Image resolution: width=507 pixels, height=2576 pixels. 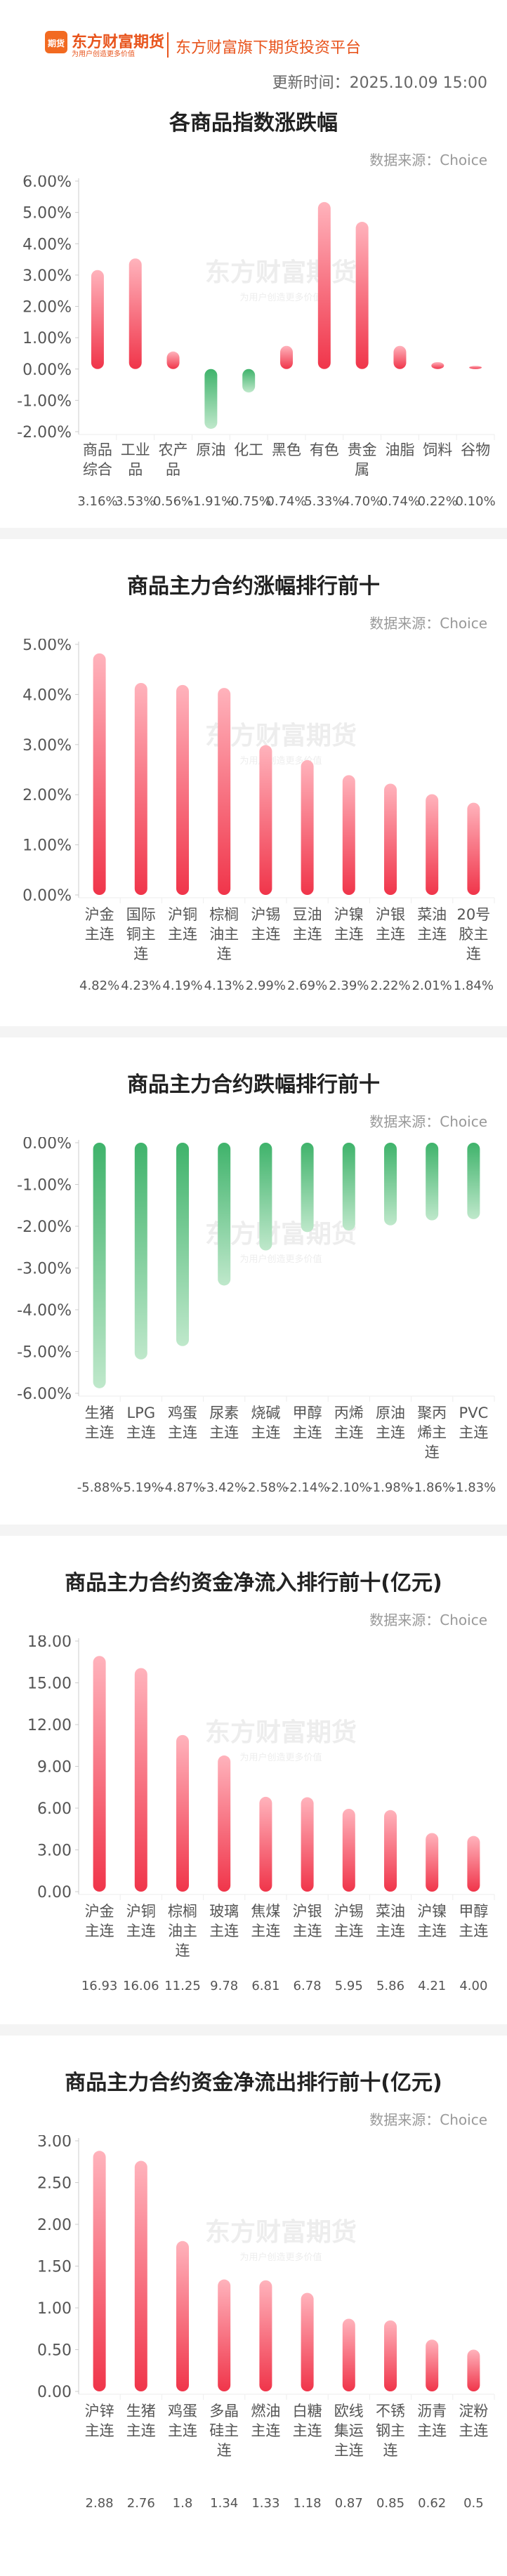 What do you see at coordinates (224, 986) in the screenshot?
I see `value-label: 4.13%` at bounding box center [224, 986].